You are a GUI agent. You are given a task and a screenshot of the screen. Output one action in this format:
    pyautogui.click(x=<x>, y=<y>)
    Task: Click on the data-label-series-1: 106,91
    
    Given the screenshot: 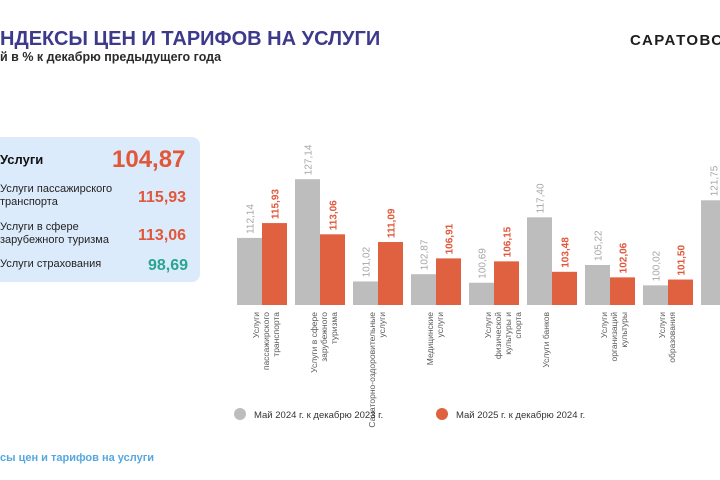 What is the action you would take?
    pyautogui.click(x=450, y=238)
    